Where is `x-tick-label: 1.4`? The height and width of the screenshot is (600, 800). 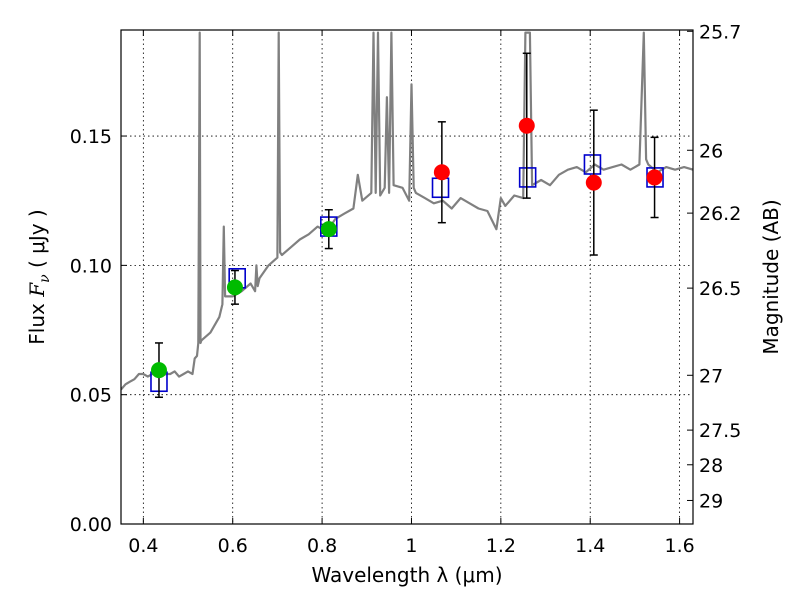 x-tick-label: 1.4 is located at coordinates (590, 546).